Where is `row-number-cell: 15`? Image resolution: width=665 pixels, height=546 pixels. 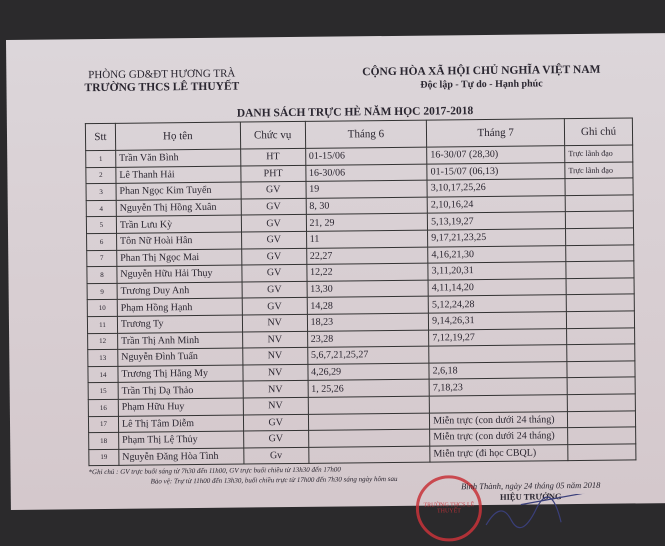 row-number-cell: 15 is located at coordinates (103, 391).